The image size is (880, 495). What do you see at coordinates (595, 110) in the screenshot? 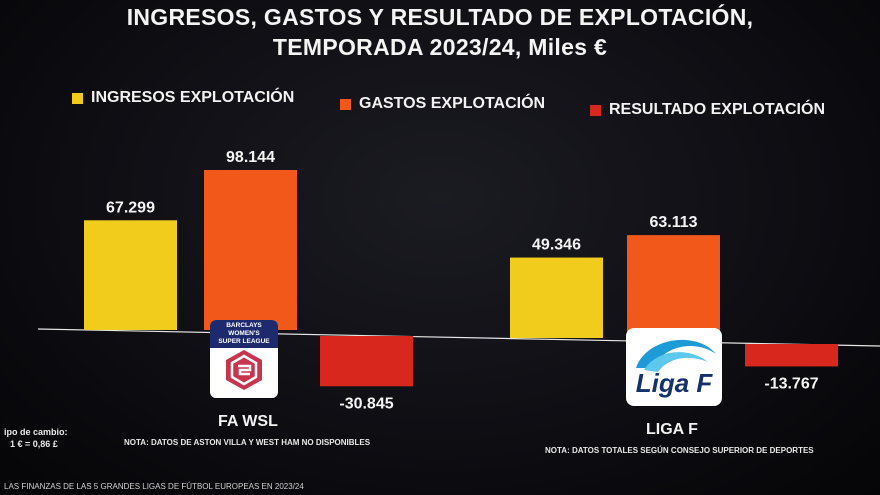
I see `legend-swatch-resultado` at bounding box center [595, 110].